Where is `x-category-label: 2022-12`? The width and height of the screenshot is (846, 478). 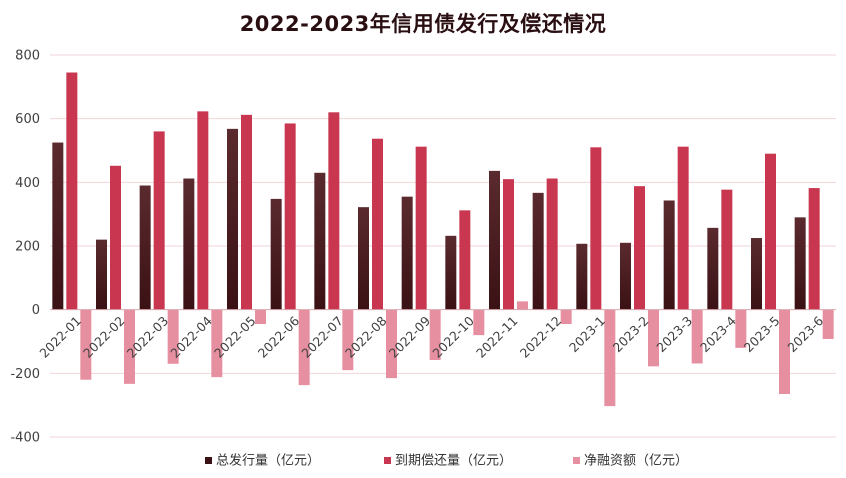
x-category-label: 2022-12 is located at coordinates (541, 337).